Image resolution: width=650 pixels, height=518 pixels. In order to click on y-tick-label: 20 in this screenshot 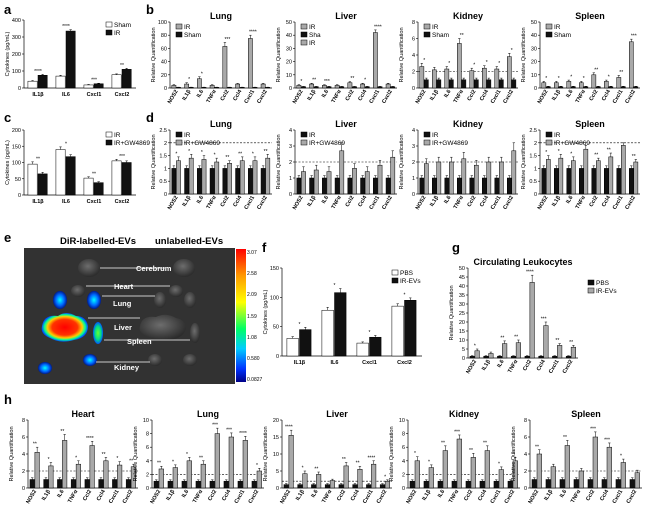, I will do `click(462, 323)`.